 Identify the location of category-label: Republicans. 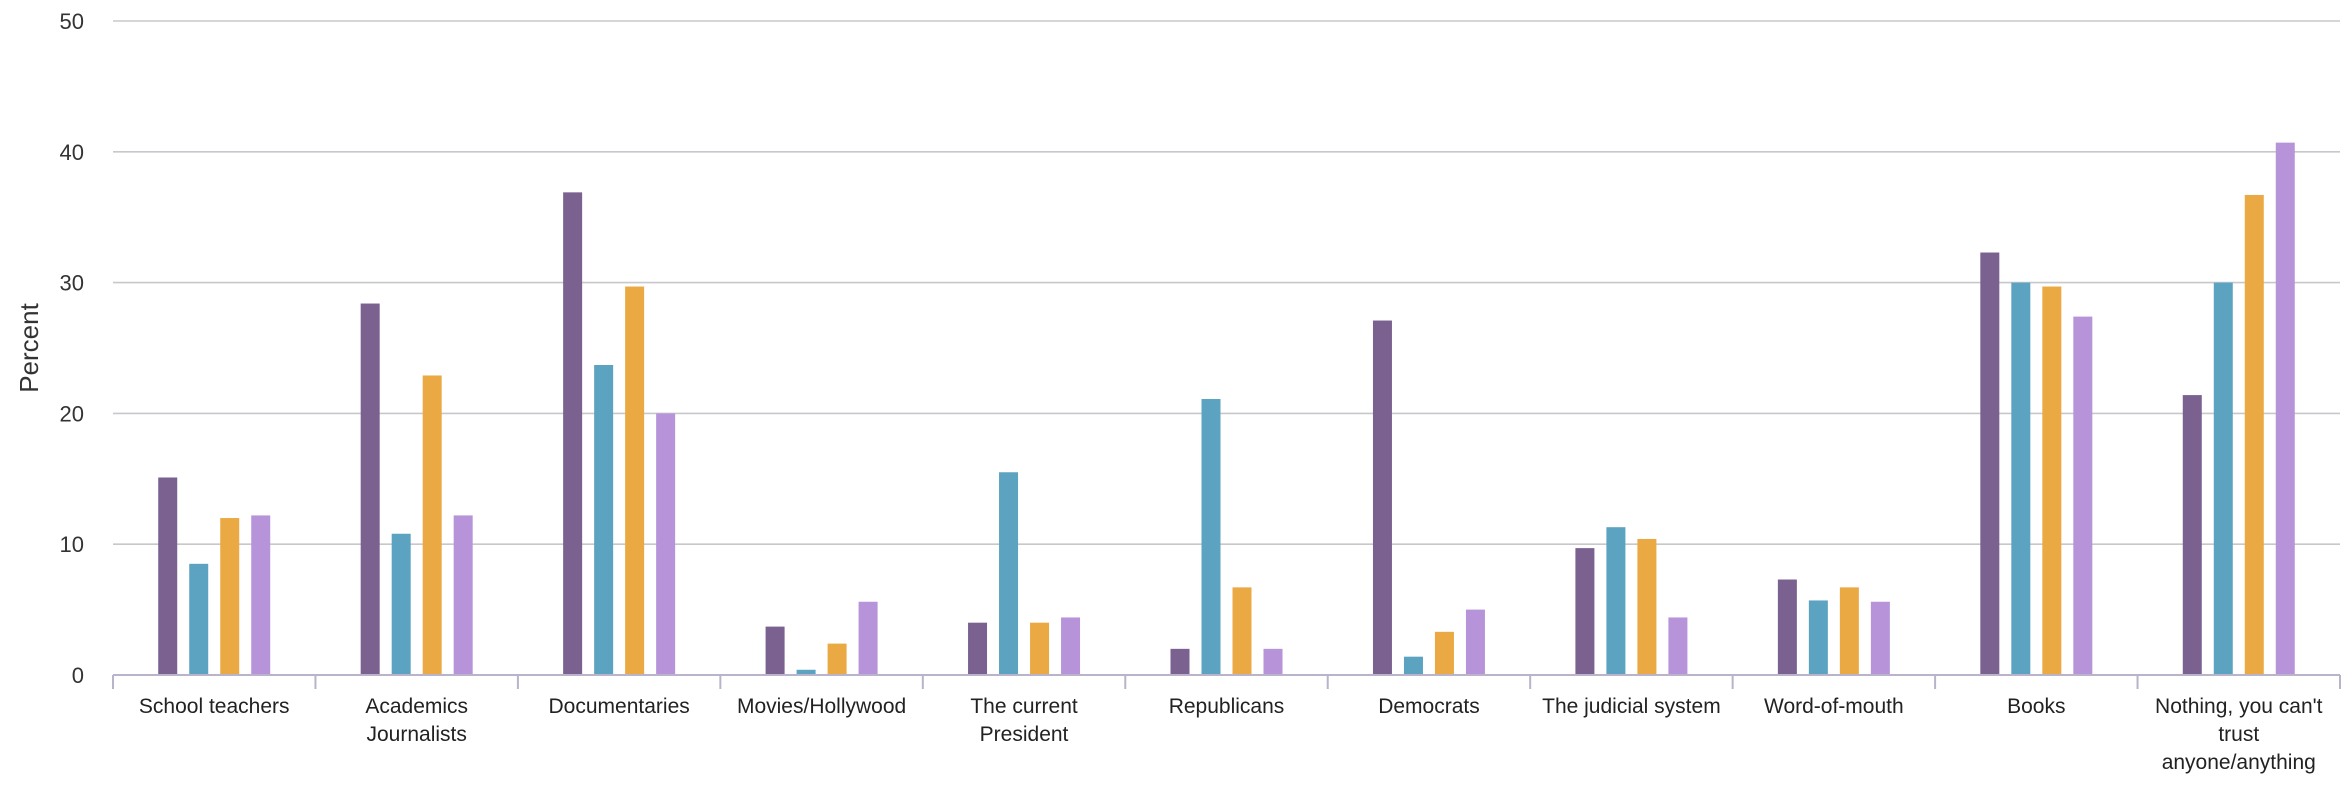
(1227, 706).